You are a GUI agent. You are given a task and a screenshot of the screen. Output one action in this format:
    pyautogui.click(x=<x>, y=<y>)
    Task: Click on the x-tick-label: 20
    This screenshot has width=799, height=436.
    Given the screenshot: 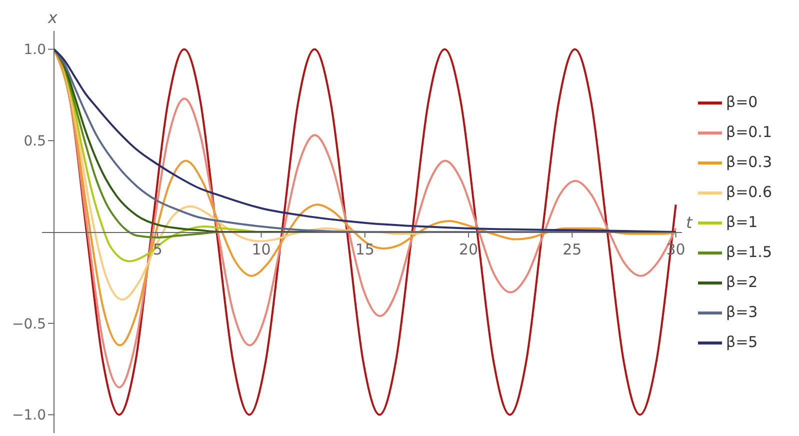 What is the action you would take?
    pyautogui.click(x=468, y=249)
    